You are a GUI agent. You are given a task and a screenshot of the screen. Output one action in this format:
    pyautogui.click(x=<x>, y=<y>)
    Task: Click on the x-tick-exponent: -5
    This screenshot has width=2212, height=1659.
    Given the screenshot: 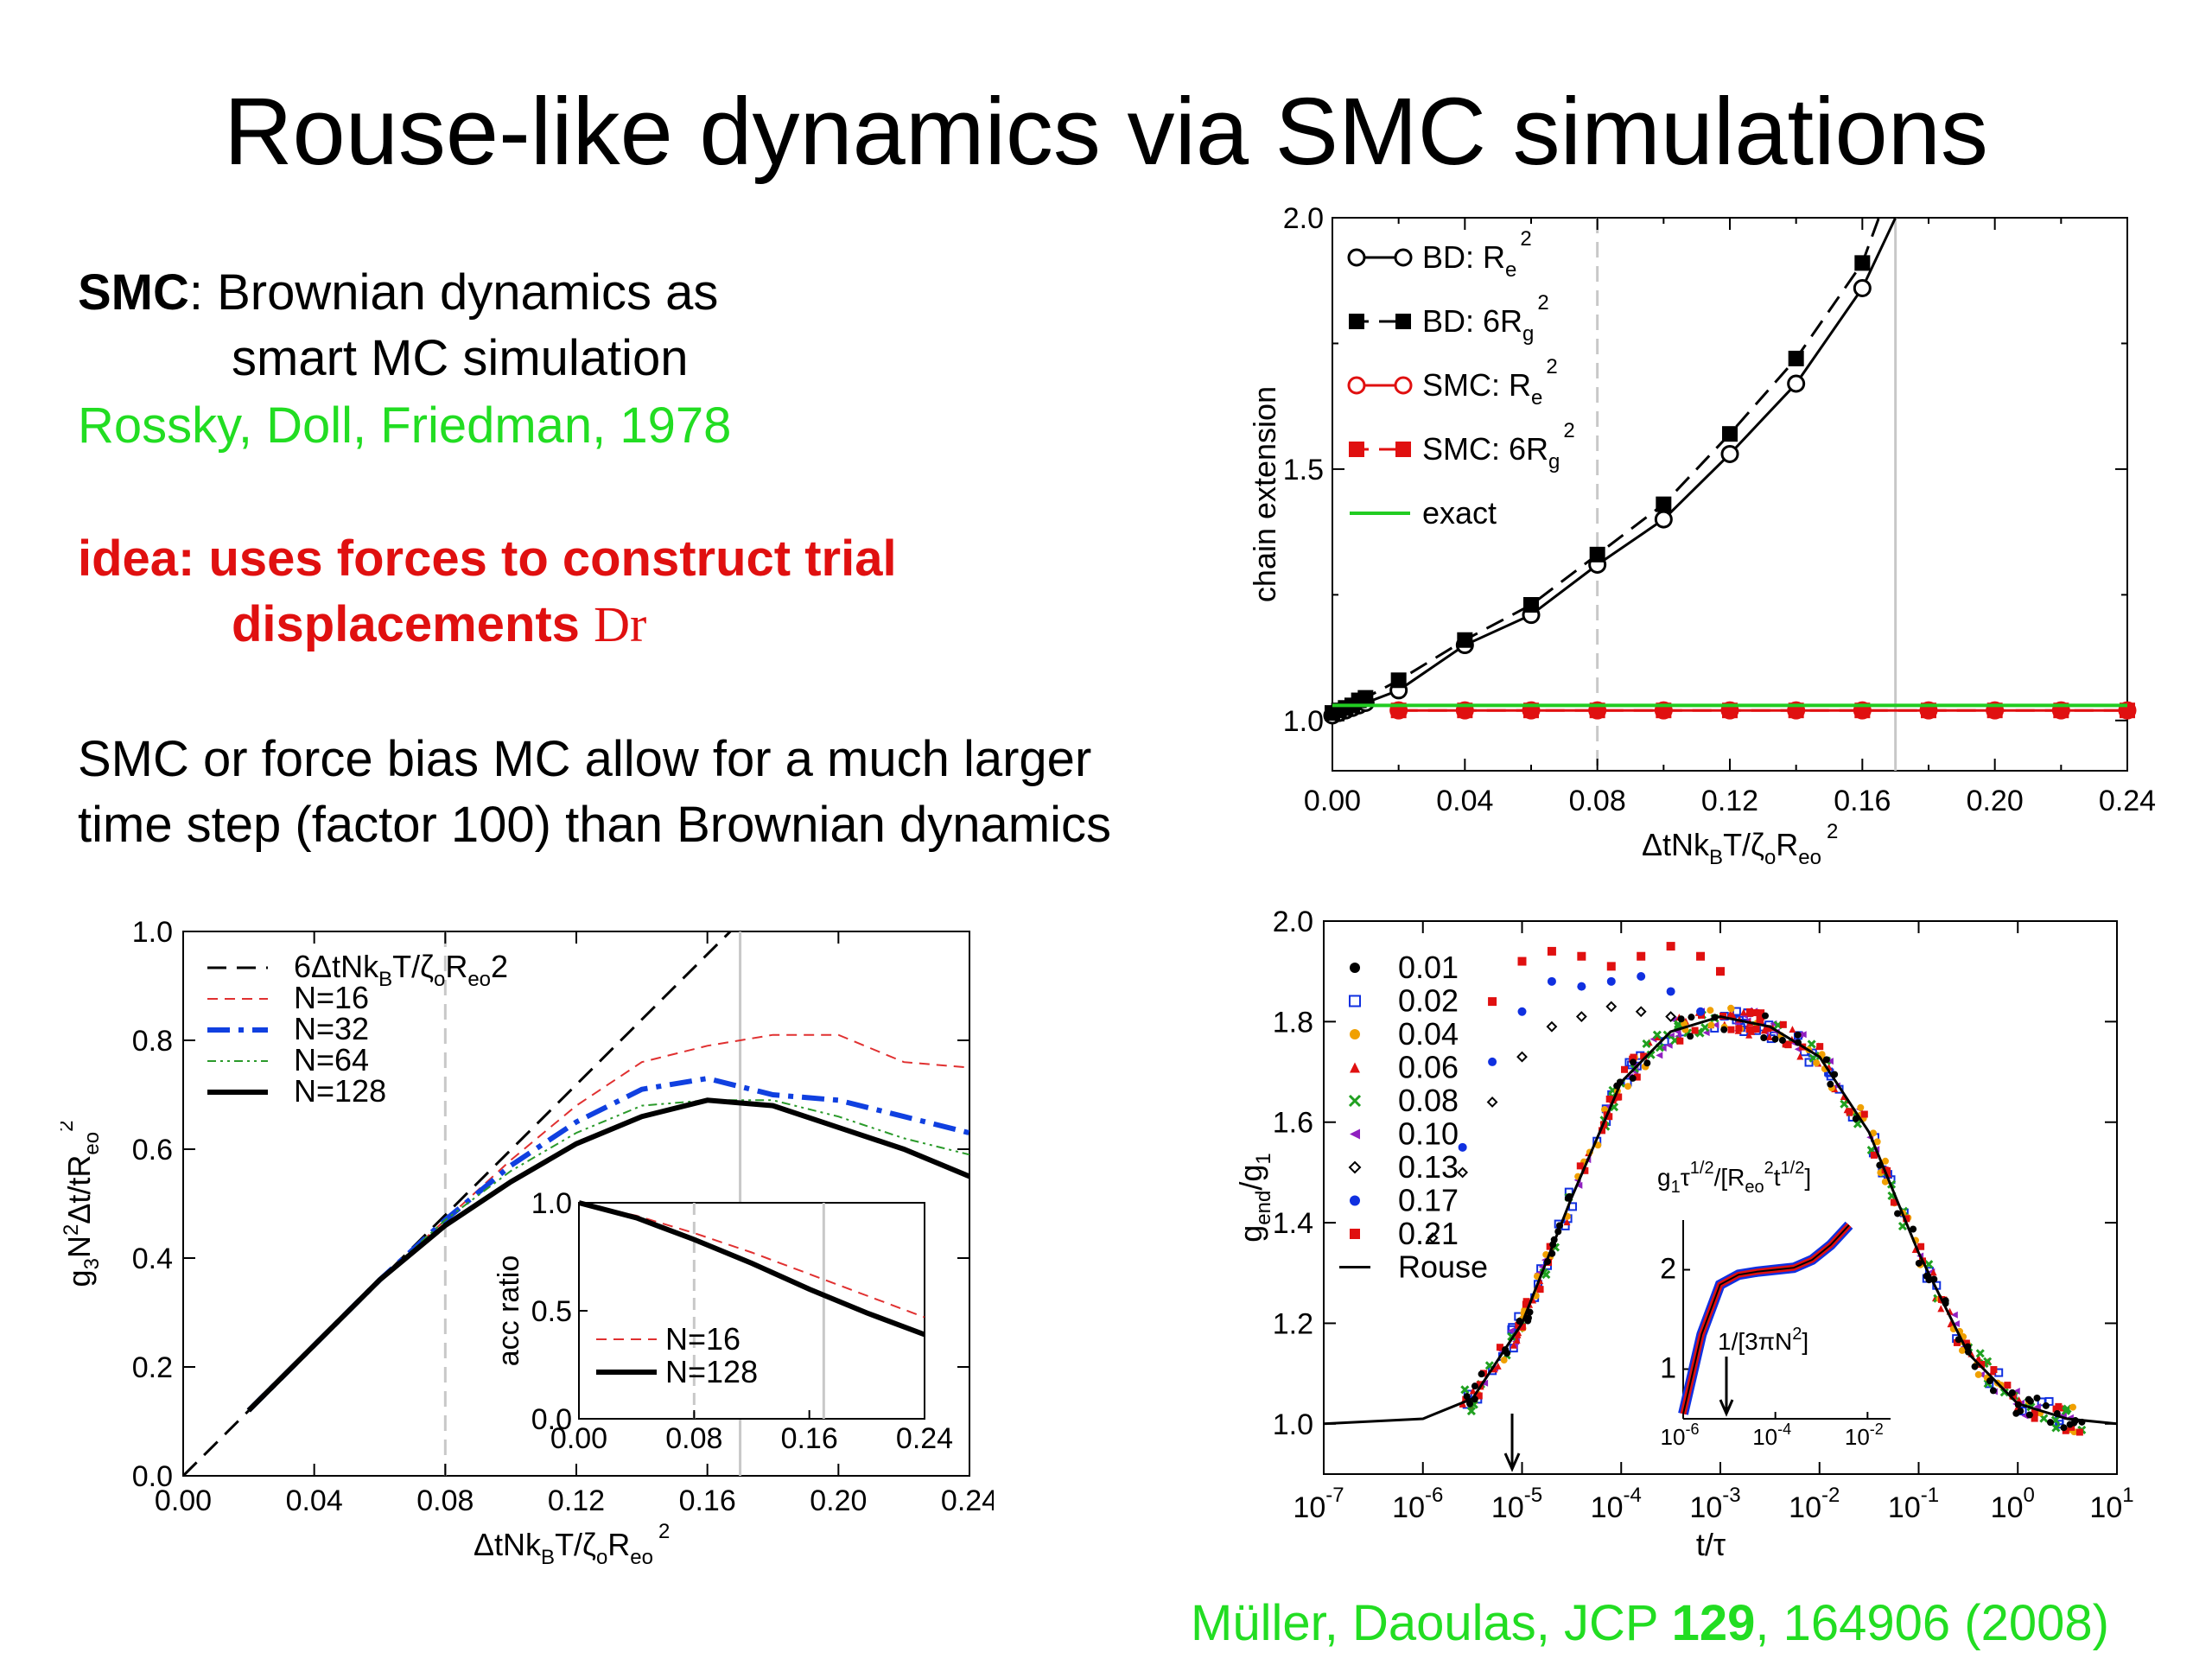 What is the action you would take?
    pyautogui.click(x=1533, y=1495)
    